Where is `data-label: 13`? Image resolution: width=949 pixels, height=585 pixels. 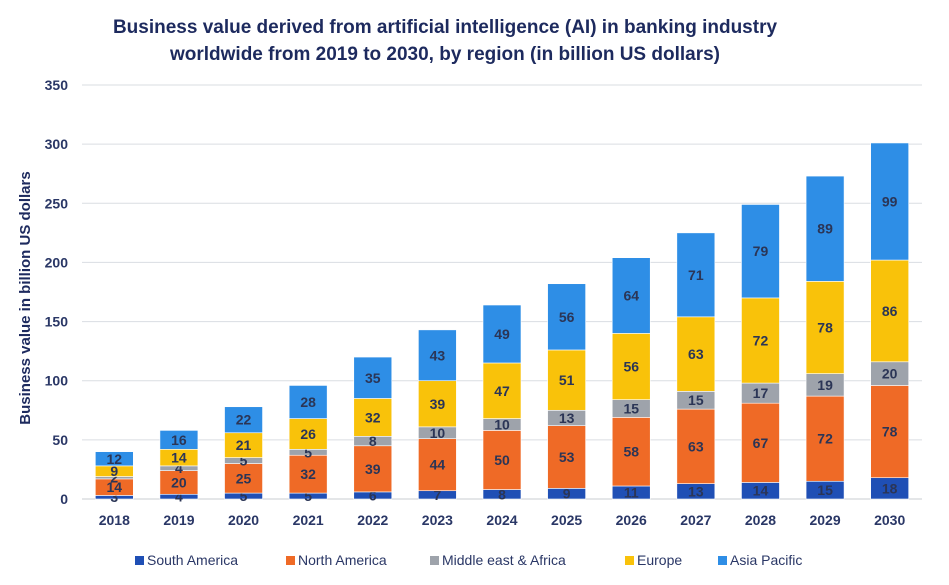 data-label: 13 is located at coordinates (696, 491).